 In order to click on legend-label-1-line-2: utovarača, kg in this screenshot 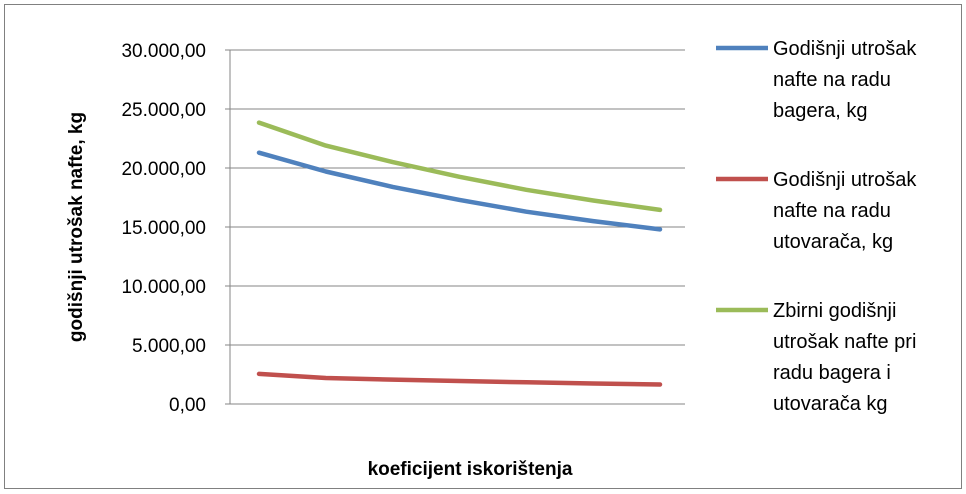, I will do `click(833, 242)`.